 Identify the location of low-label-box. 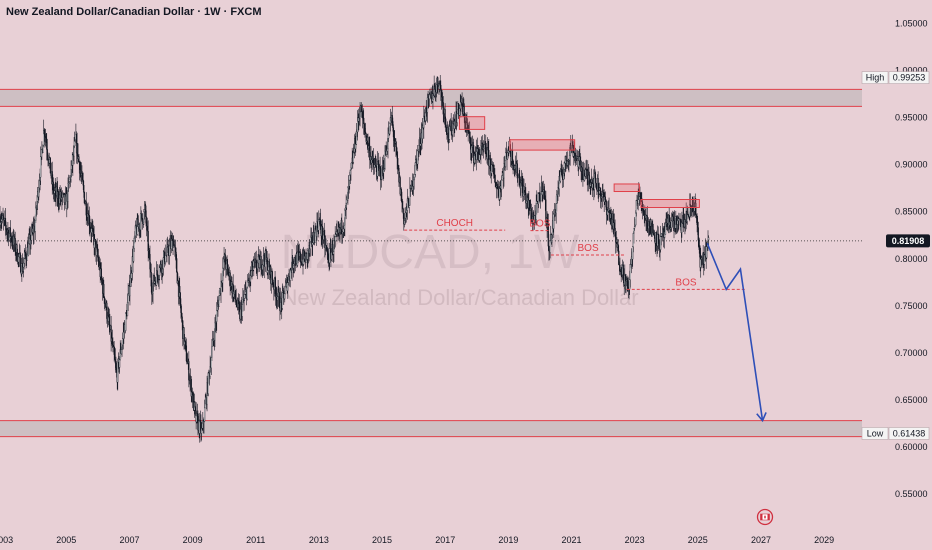
(875, 433).